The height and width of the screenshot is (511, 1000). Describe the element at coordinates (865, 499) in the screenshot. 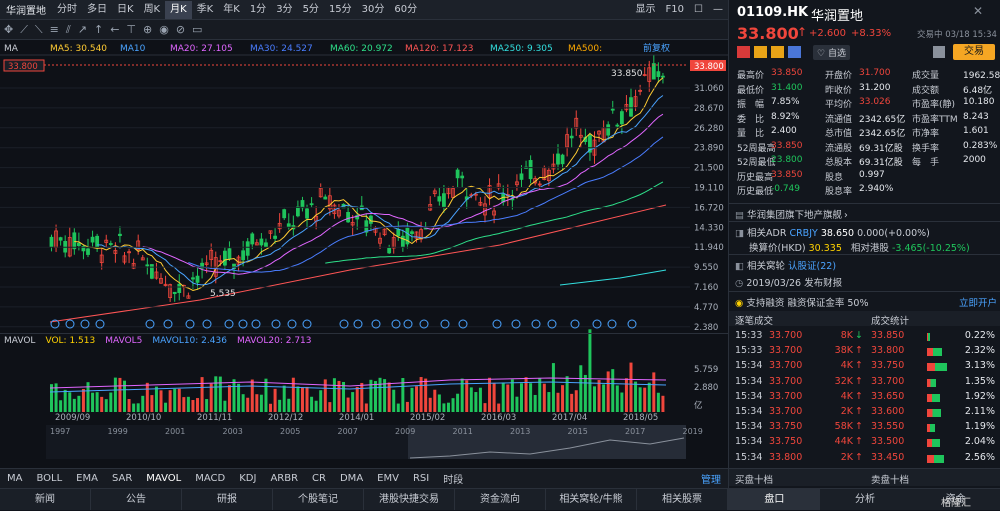

I see `tab-analysis: 分析` at that location.